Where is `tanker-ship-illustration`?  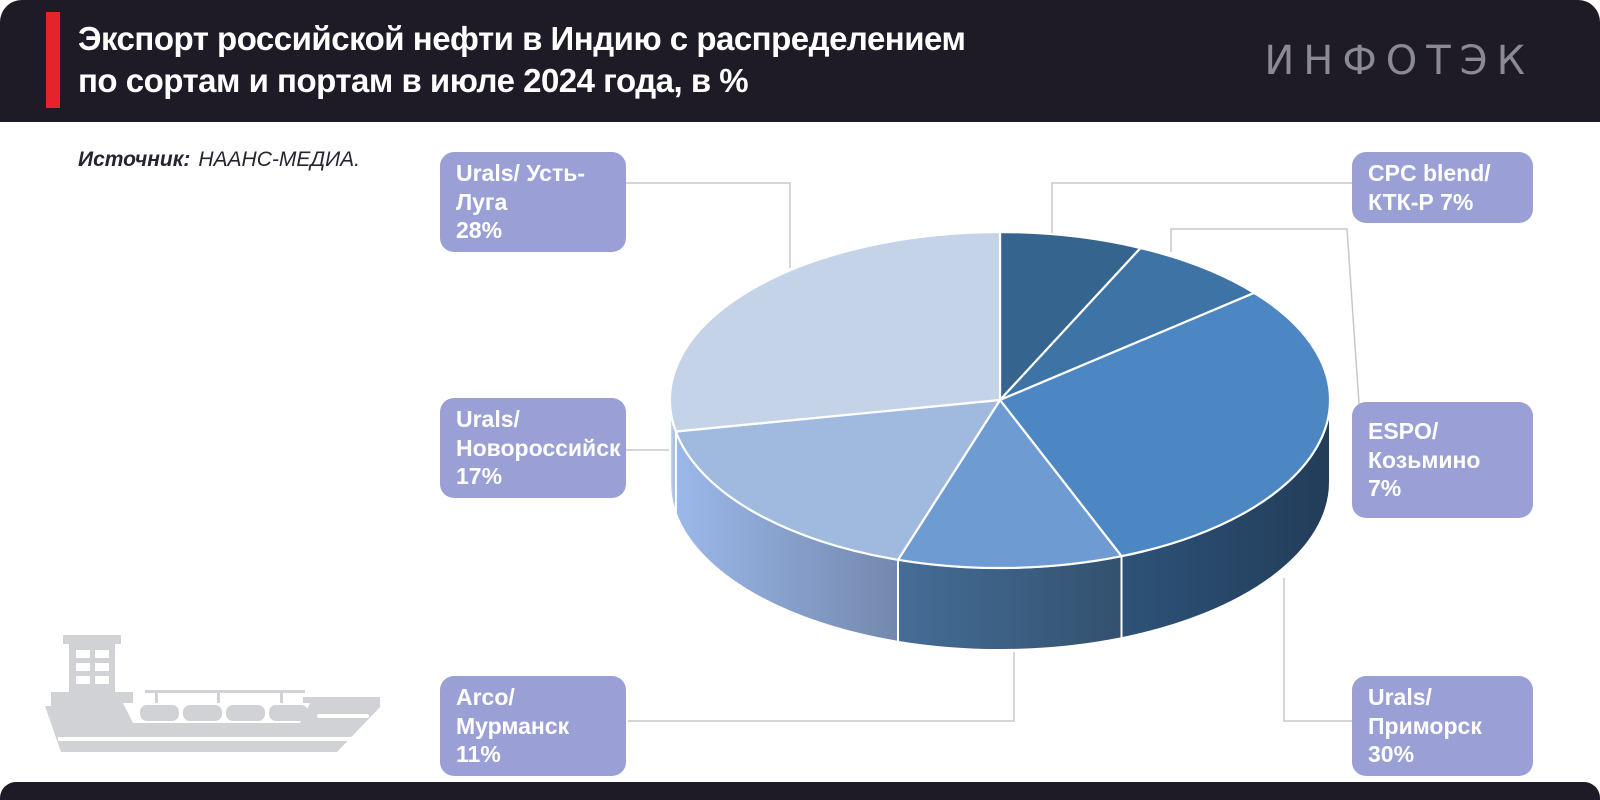 tanker-ship-illustration is located at coordinates (213, 693).